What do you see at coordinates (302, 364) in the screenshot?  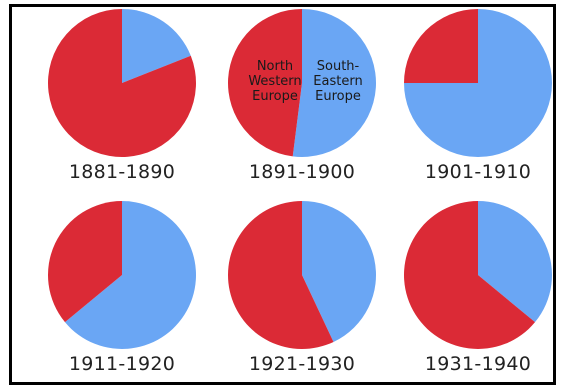 I see `pie-label: 1921-1930` at bounding box center [302, 364].